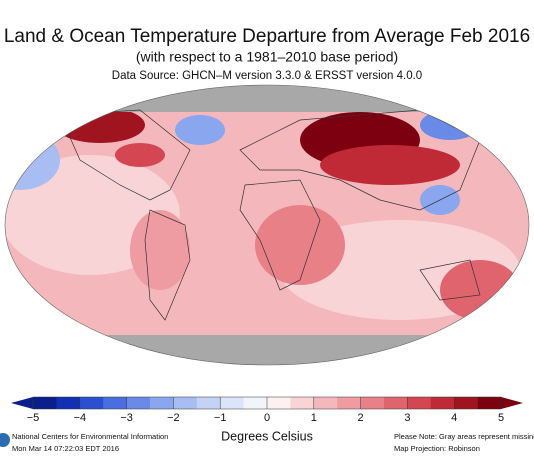 The width and height of the screenshot is (534, 462). What do you see at coordinates (220, 418) in the screenshot?
I see `colorbar-tick-label: −1` at bounding box center [220, 418].